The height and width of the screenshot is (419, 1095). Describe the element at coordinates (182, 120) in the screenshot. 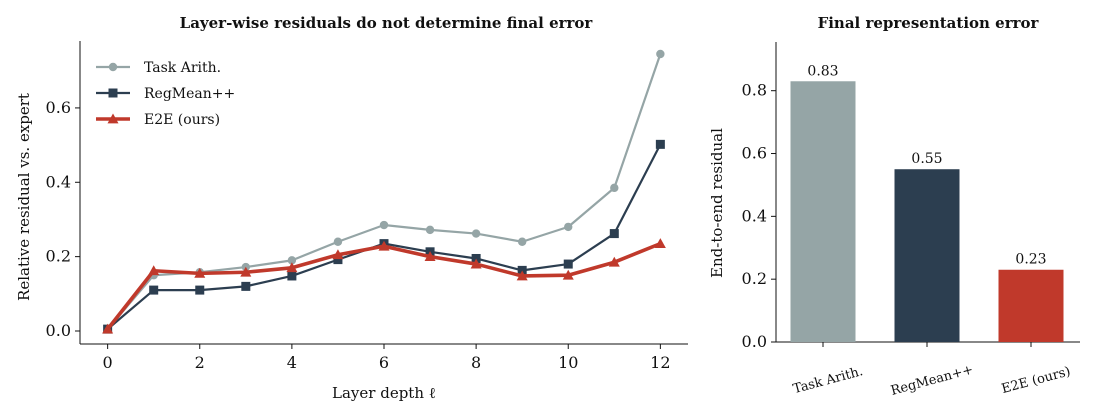

I see `legend-label-e2e-ours: E2E (ours)` at that location.